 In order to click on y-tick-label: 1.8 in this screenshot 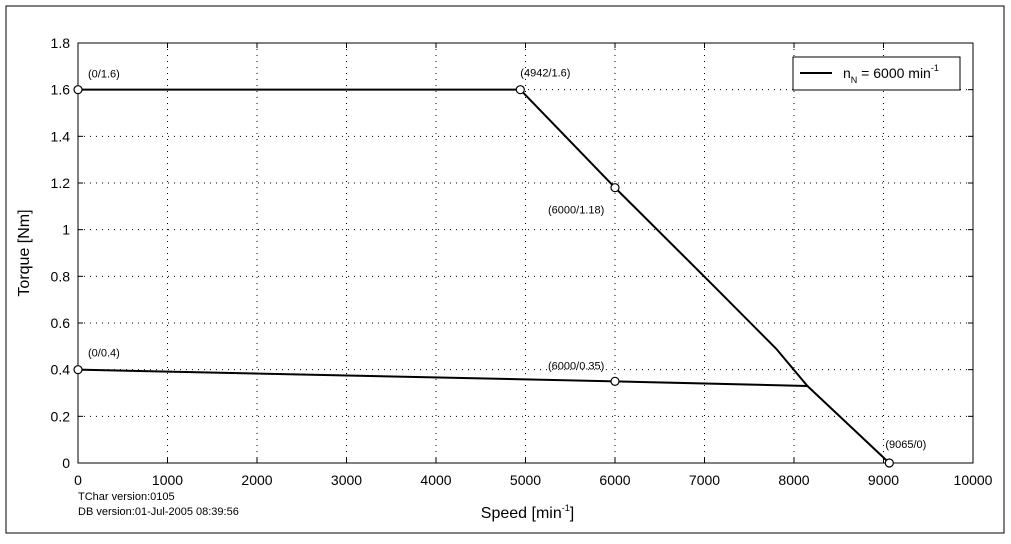, I will do `click(61, 43)`.